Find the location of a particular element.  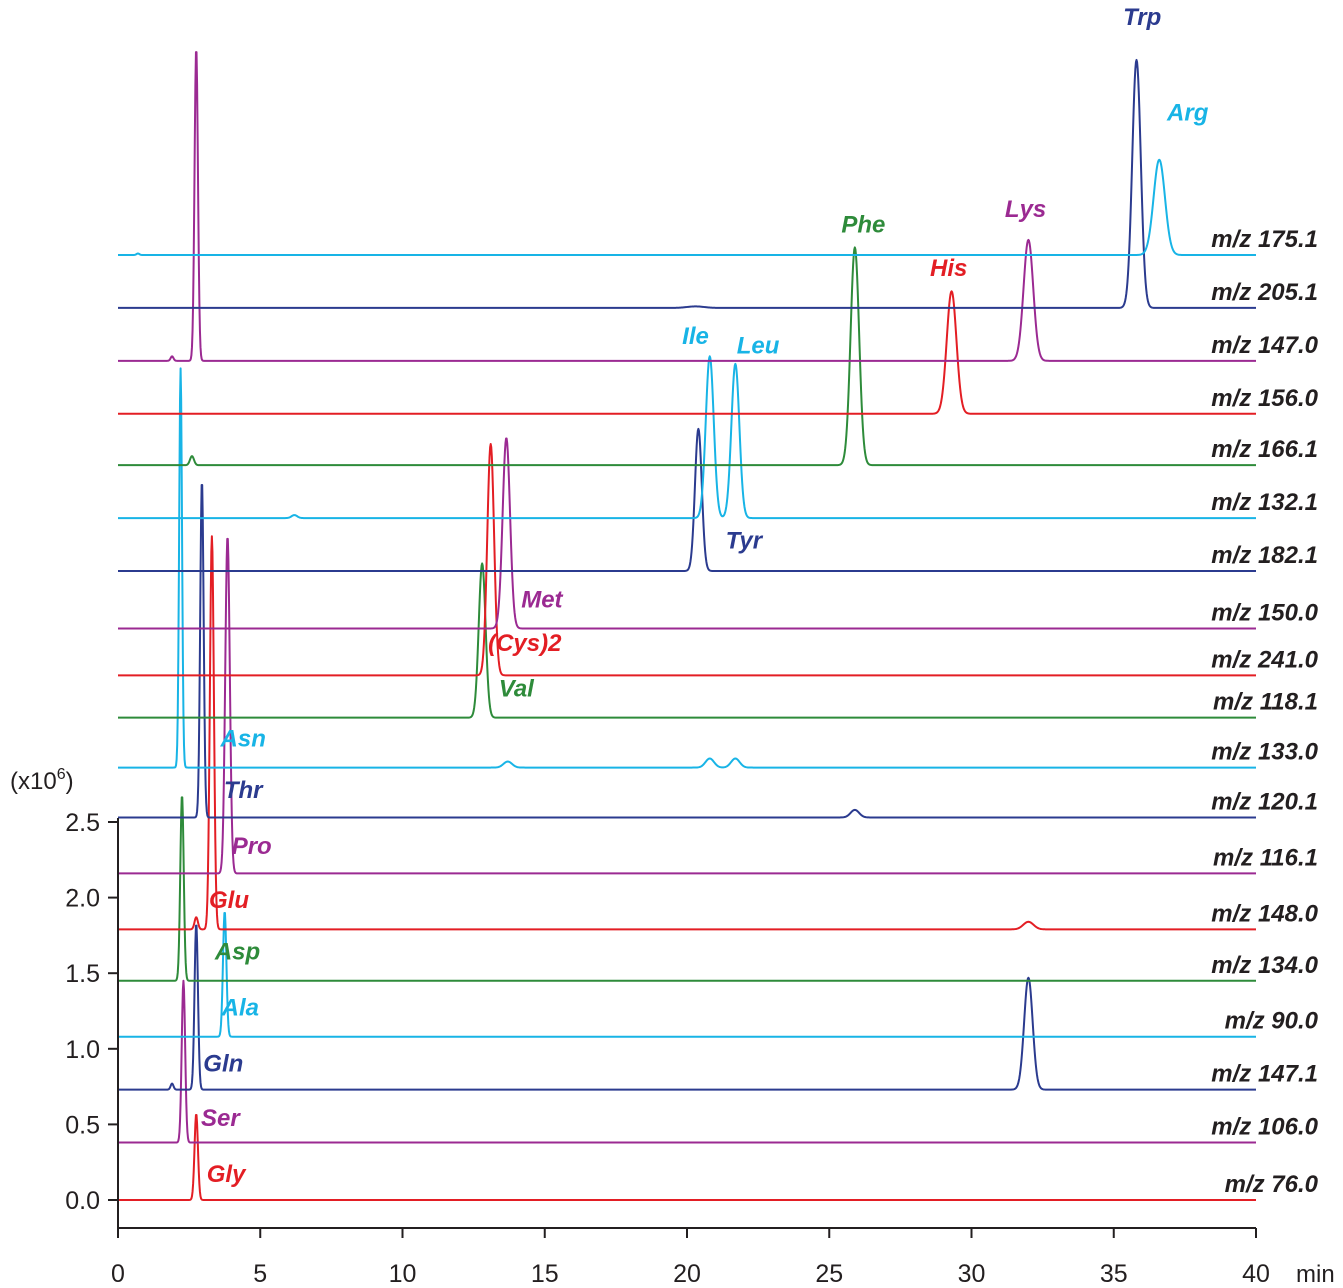

y-unit-label: (x106) is located at coordinates (42, 780).